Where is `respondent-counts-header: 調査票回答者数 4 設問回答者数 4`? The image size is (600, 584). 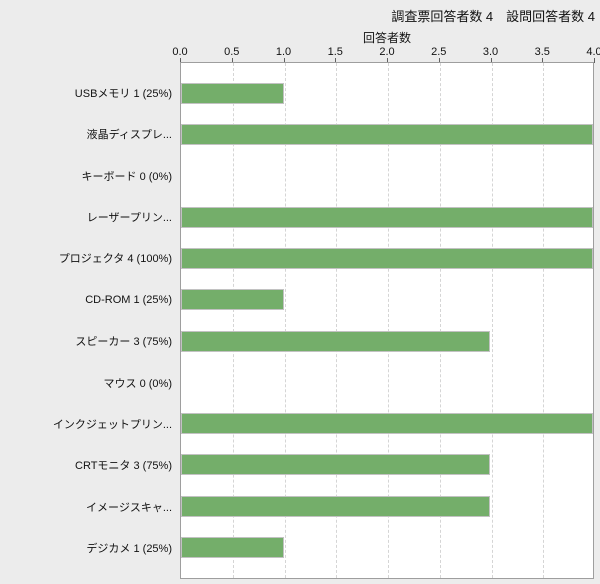
respondent-counts-header: 調査票回答者数 4 設問回答者数 4 is located at coordinates (493, 16).